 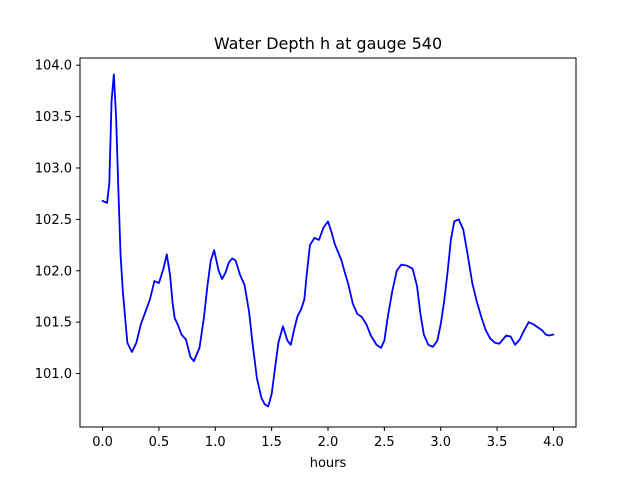 What do you see at coordinates (53, 220) in the screenshot?
I see `y-tick-label: 102.5` at bounding box center [53, 220].